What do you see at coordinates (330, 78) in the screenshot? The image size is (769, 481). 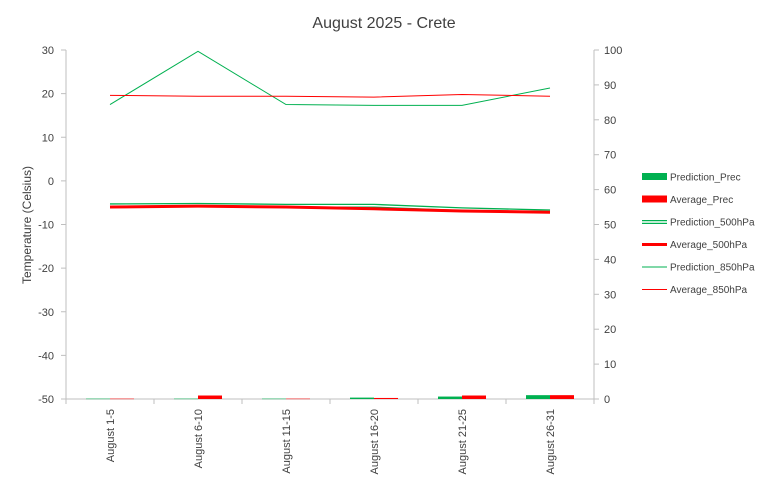 I see `line-prediction-850hpa` at bounding box center [330, 78].